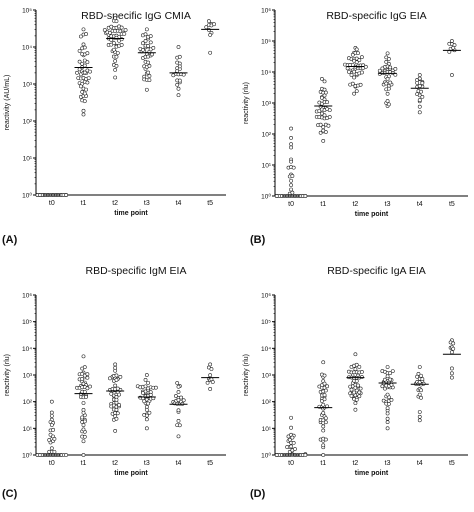  Describe the element at coordinates (376, 16) in the screenshot. I see `chart-title: RBD-specific IgG EIA` at that location.